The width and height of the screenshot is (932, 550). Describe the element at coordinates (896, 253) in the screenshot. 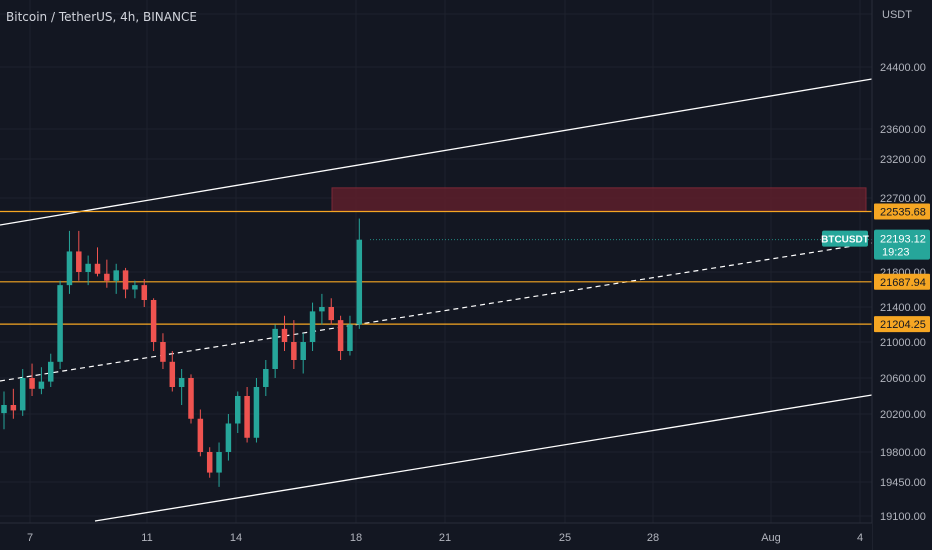

I see `candle-countdown: 19:23` at that location.